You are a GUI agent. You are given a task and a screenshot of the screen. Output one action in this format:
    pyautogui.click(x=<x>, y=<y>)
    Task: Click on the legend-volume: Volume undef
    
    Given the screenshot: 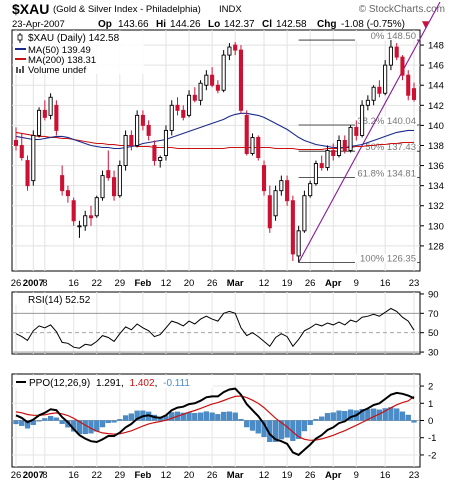 What is the action you would take?
    pyautogui.click(x=57, y=70)
    